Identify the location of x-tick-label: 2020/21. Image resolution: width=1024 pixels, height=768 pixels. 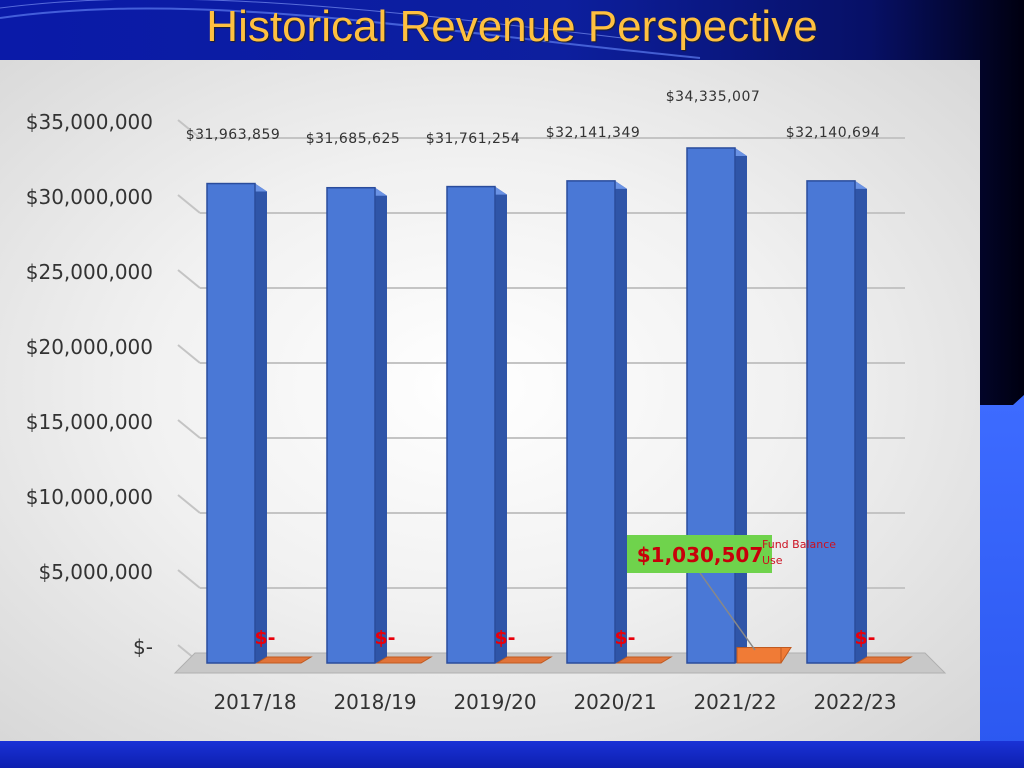
(614, 702).